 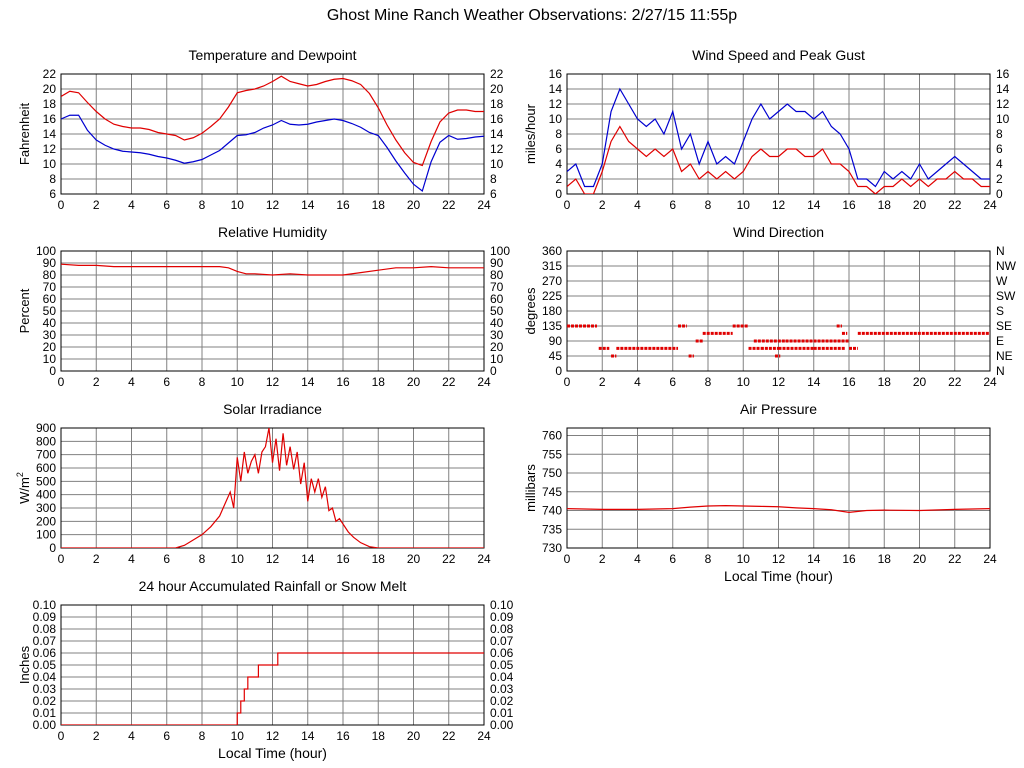 What do you see at coordinates (1000, 371) in the screenshot?
I see `right-tick-label: N` at bounding box center [1000, 371].